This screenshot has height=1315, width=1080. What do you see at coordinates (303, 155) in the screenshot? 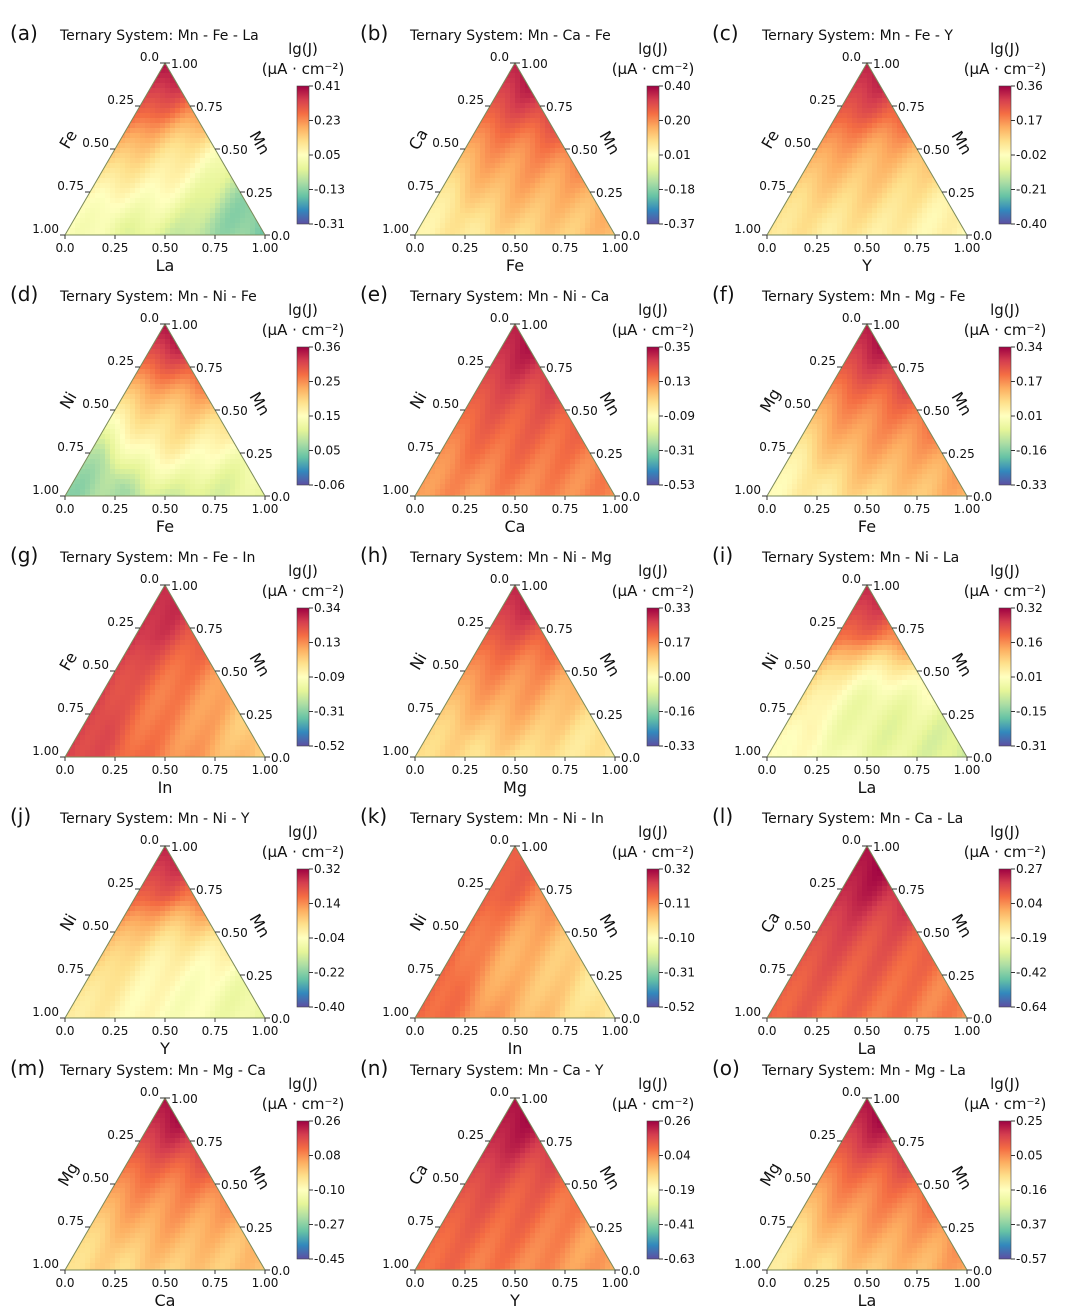
I see `colorbar` at bounding box center [303, 155].